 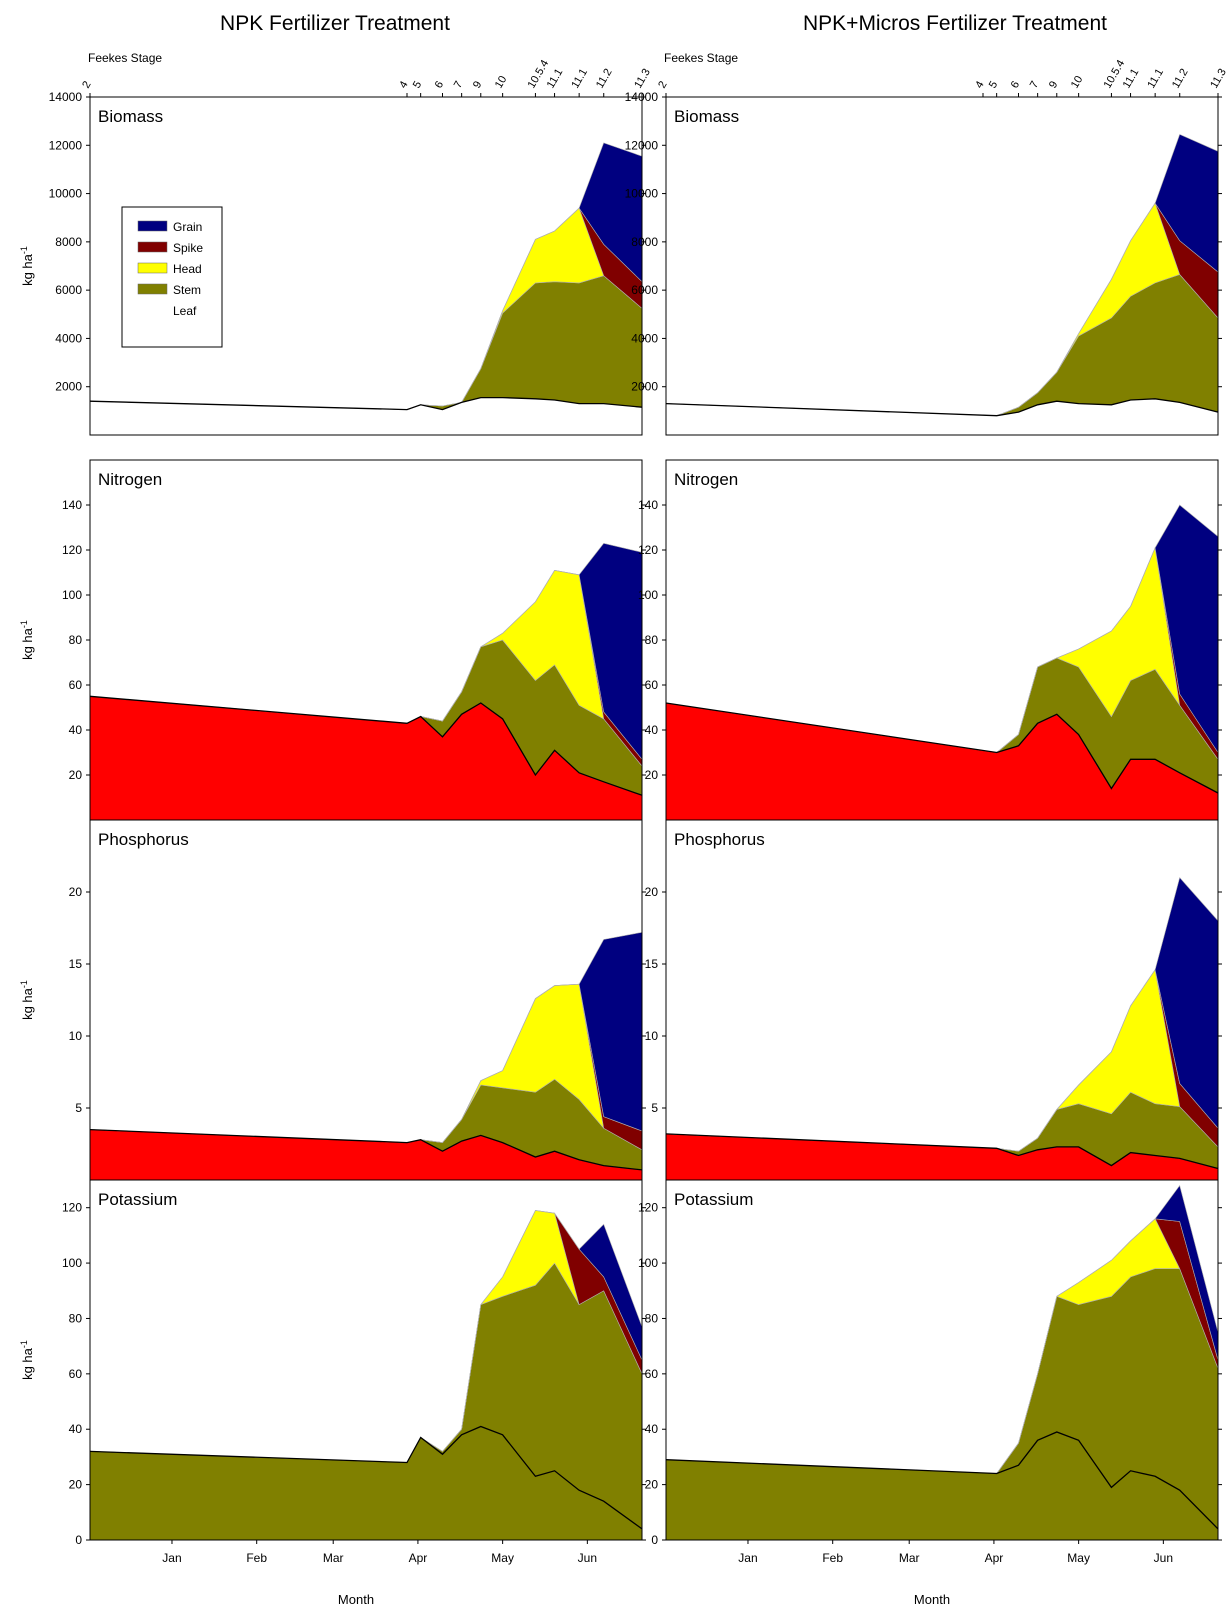 I want to click on panel-label: Potassium, so click(x=713, y=1199).